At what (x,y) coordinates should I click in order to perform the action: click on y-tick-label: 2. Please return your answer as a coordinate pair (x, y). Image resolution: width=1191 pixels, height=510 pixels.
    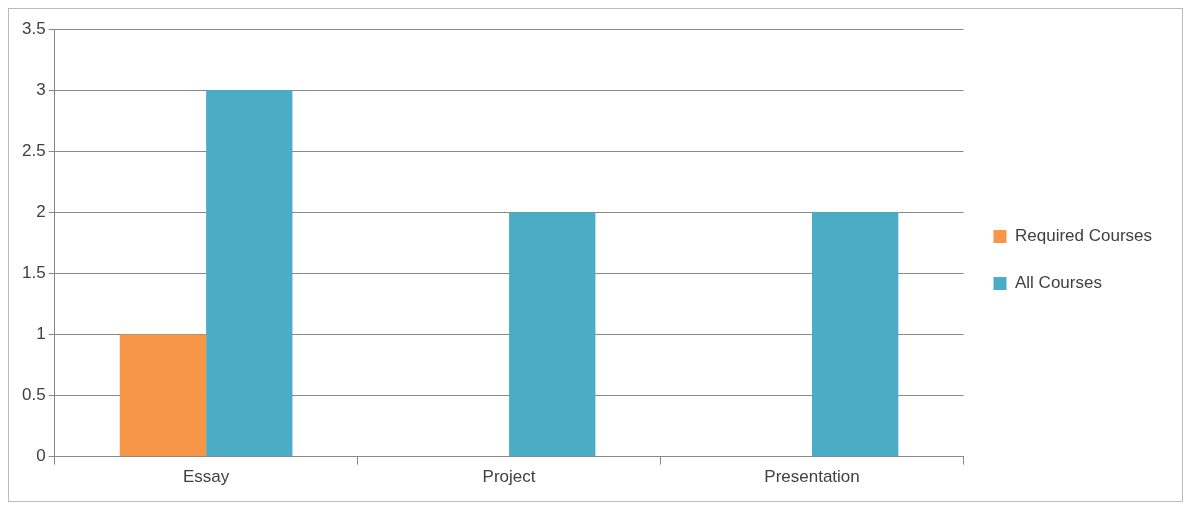
    Looking at the image, I should click on (41, 211).